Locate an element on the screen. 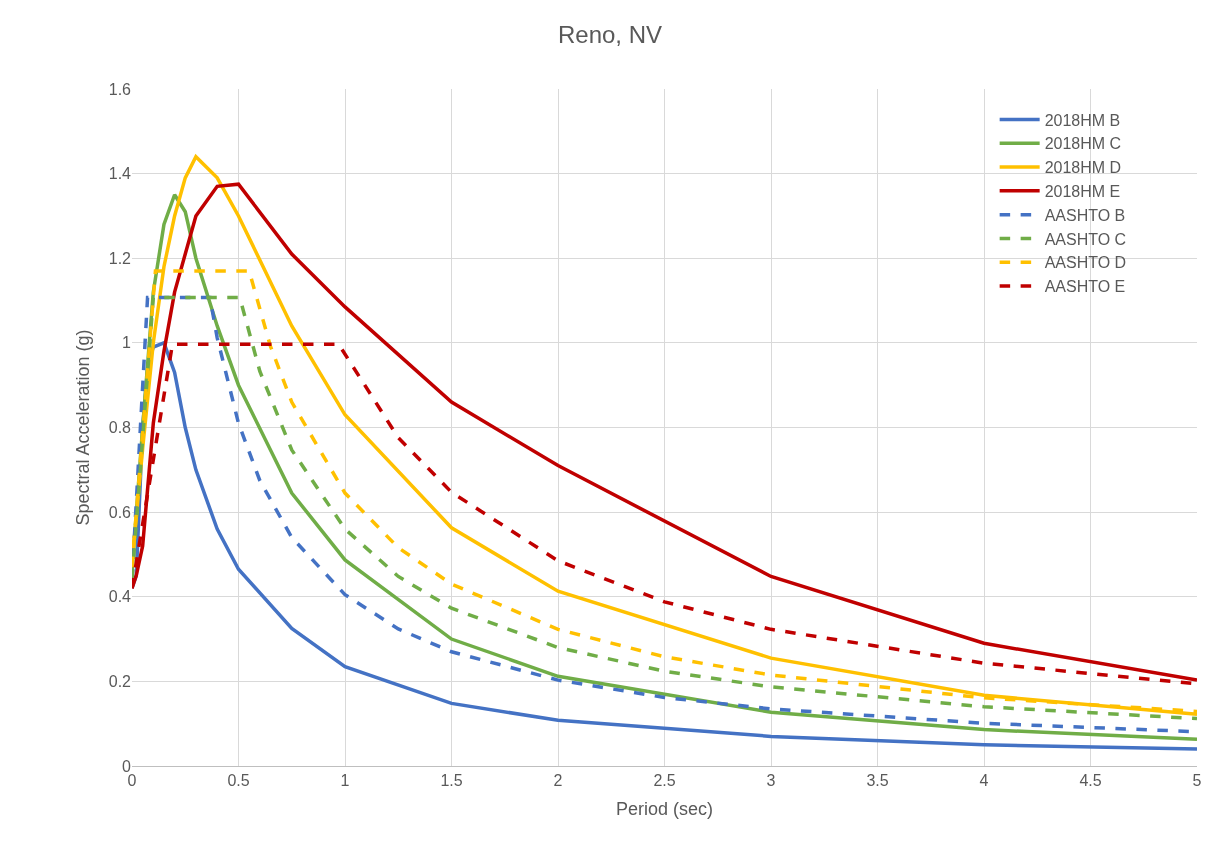  x-tick-label: 1.5 is located at coordinates (451, 781).